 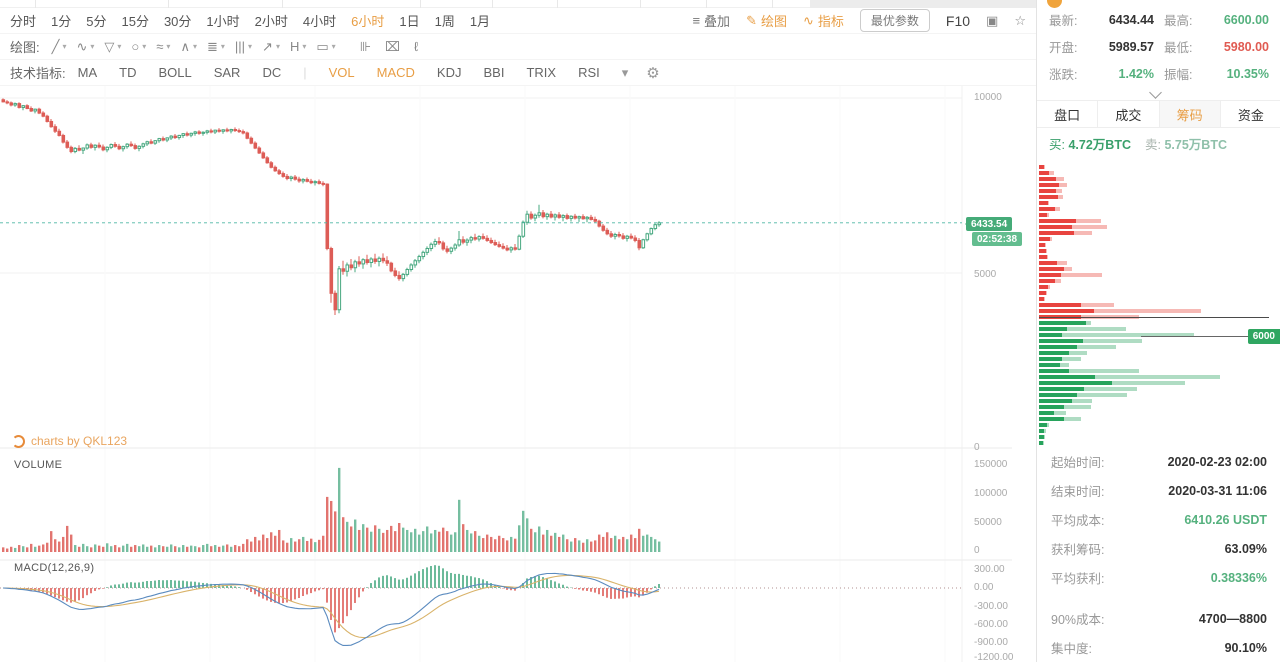 What do you see at coordinates (69, 441) in the screenshot?
I see `watermark: charts by QKL123` at bounding box center [69, 441].